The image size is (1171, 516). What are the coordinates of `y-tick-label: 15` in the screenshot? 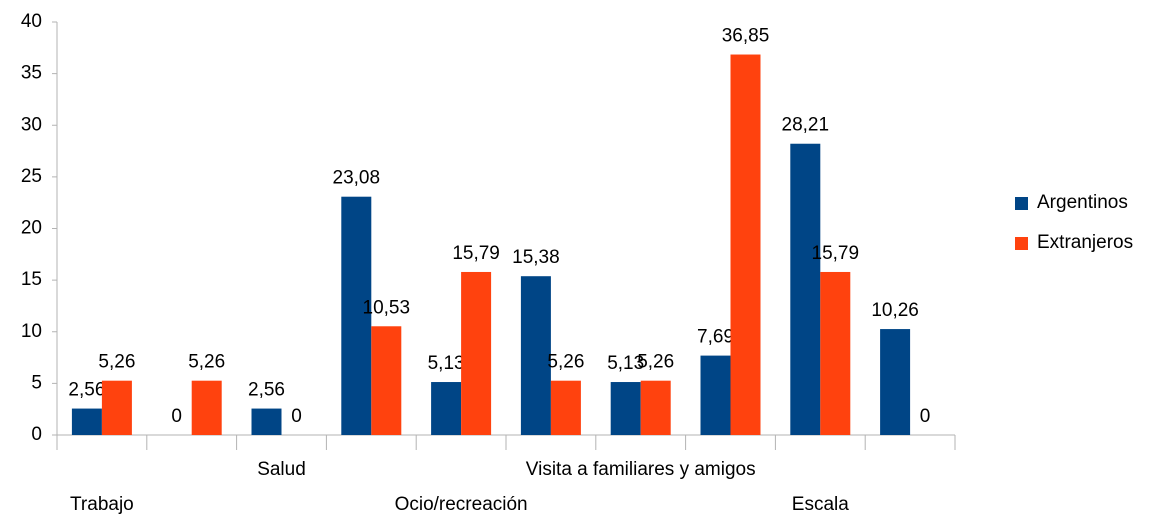 It's located at (31, 279).